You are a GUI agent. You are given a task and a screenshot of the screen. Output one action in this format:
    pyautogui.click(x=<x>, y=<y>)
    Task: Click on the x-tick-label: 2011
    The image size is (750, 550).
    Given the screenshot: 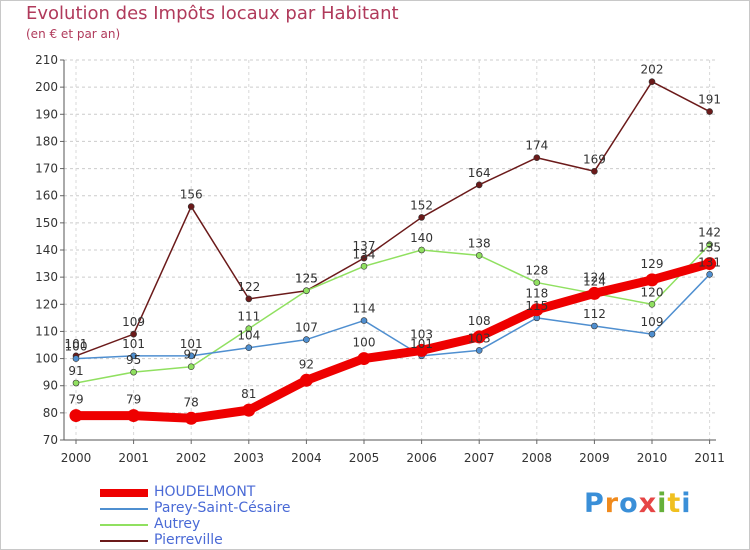 What is the action you would take?
    pyautogui.click(x=709, y=458)
    